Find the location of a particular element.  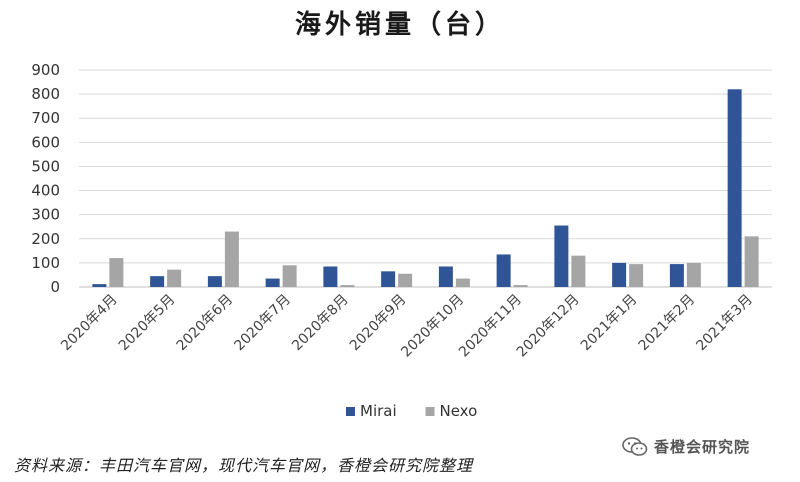

y-tick-label: 700 is located at coordinates (45, 118).